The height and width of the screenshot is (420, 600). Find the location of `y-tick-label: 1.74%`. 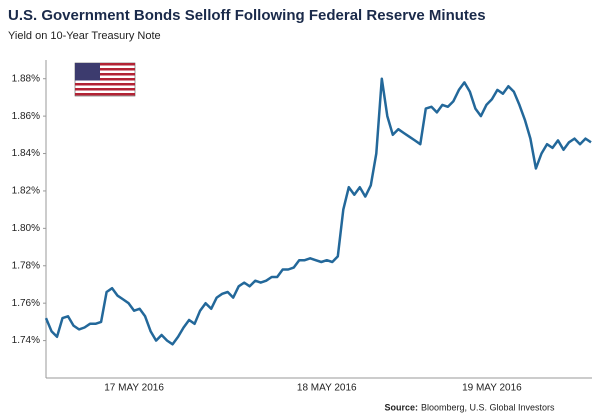

y-tick-label: 1.74% is located at coordinates (26, 340).